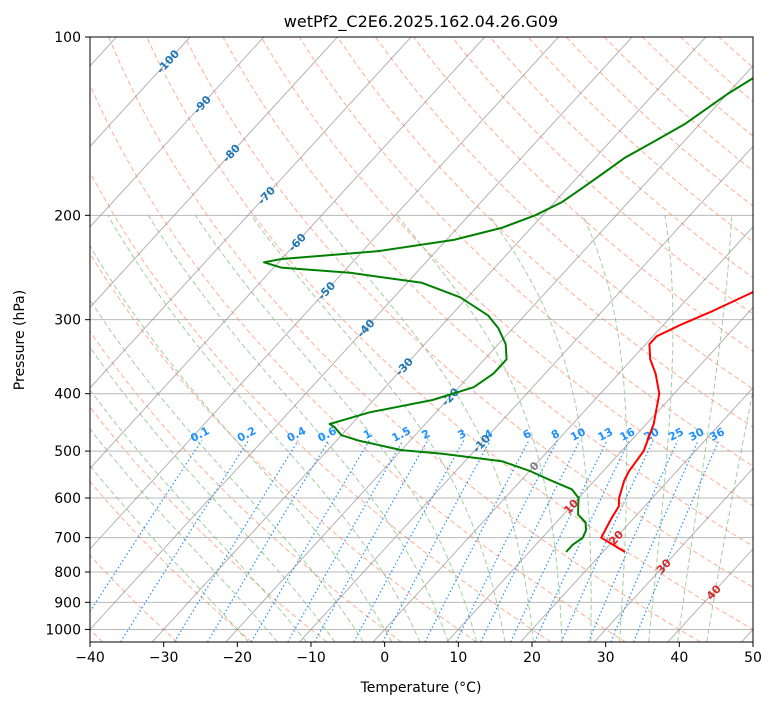 This screenshot has width=775, height=708. What do you see at coordinates (90, 658) in the screenshot?
I see `x-tick-label: −40` at bounding box center [90, 658].